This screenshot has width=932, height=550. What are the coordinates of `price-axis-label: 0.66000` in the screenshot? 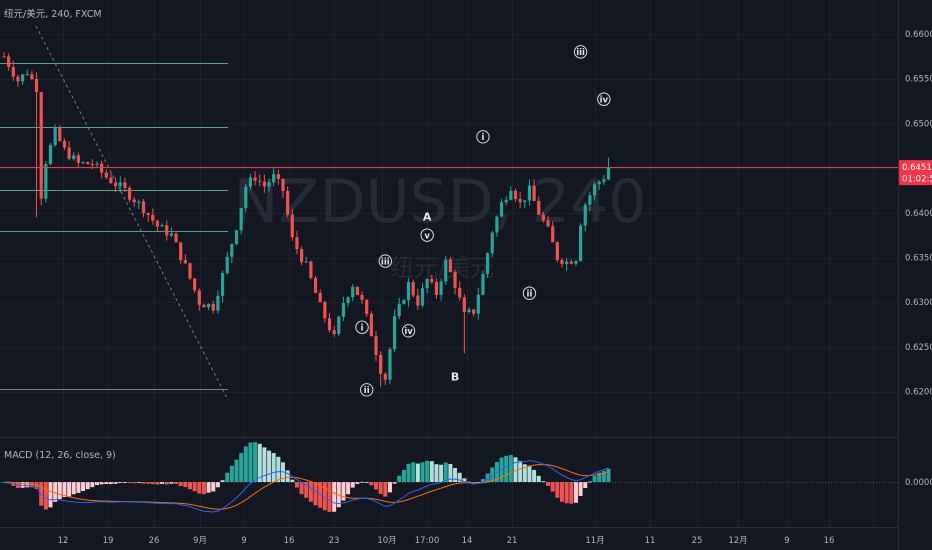 It's located at (918, 35).